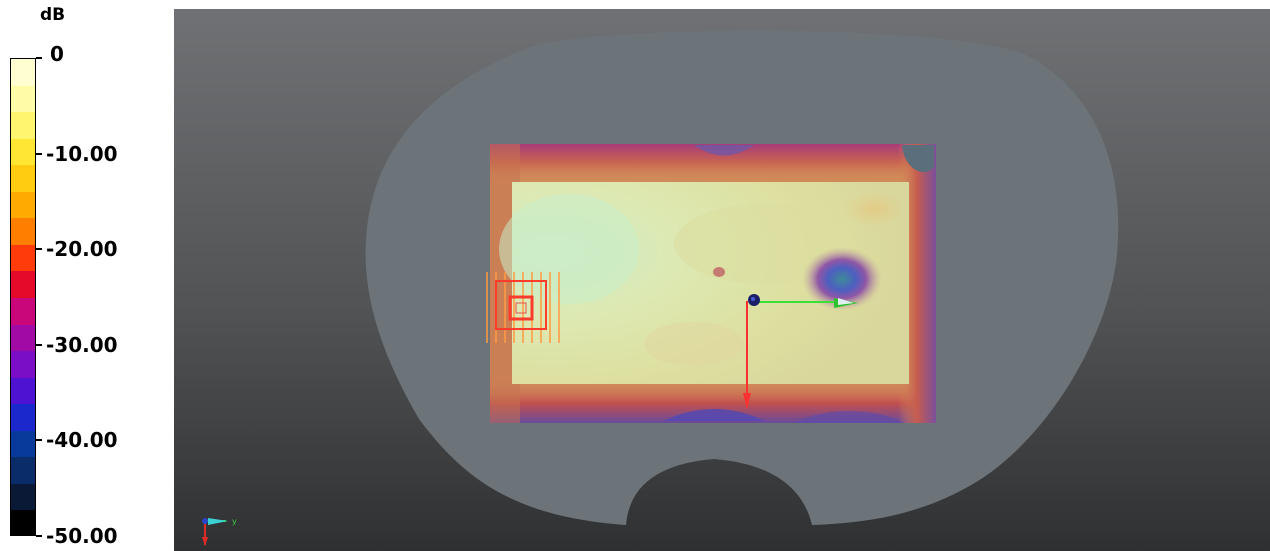  What do you see at coordinates (219, 531) in the screenshot?
I see `corner-axis-triad: y` at bounding box center [219, 531].